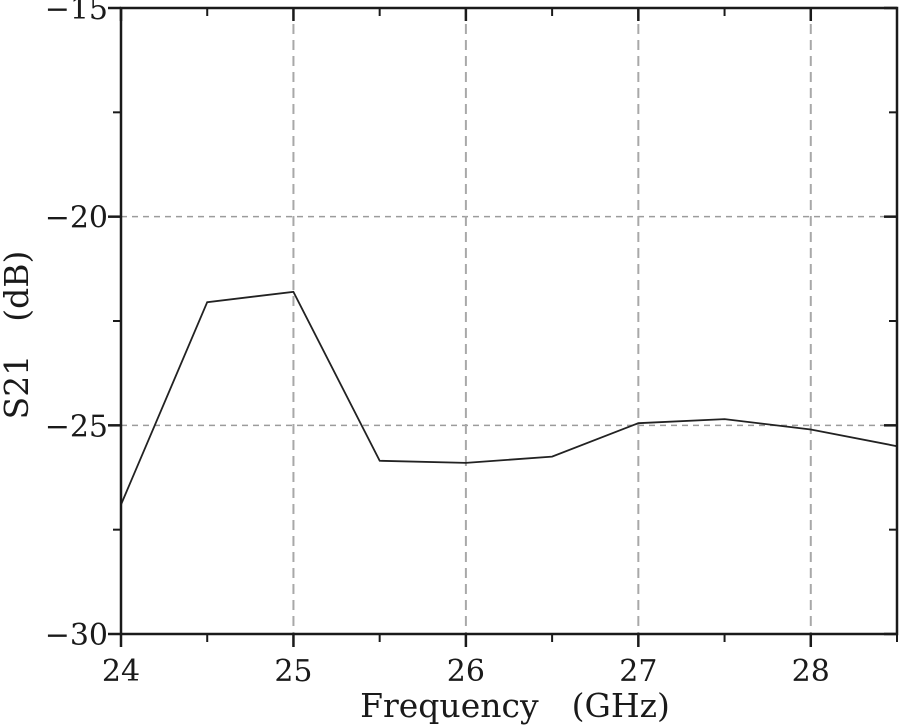 The height and width of the screenshot is (727, 901). Describe the element at coordinates (638, 671) in the screenshot. I see `x-tick-label: 27` at that location.